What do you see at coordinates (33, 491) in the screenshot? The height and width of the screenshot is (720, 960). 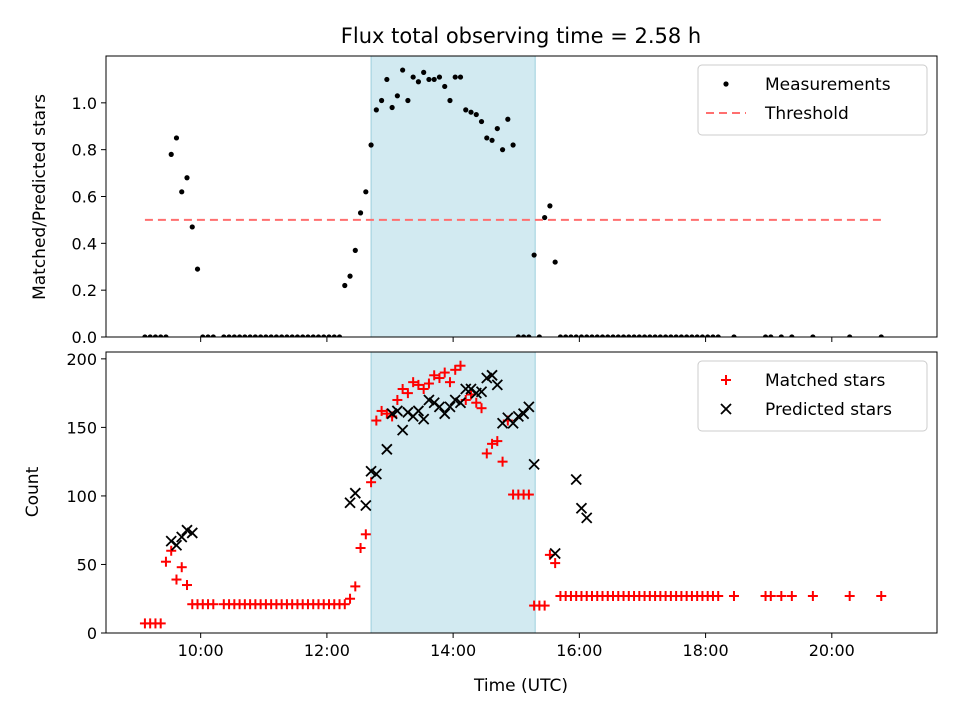 I see `bottom-y-axis-label: Count` at bounding box center [33, 491].